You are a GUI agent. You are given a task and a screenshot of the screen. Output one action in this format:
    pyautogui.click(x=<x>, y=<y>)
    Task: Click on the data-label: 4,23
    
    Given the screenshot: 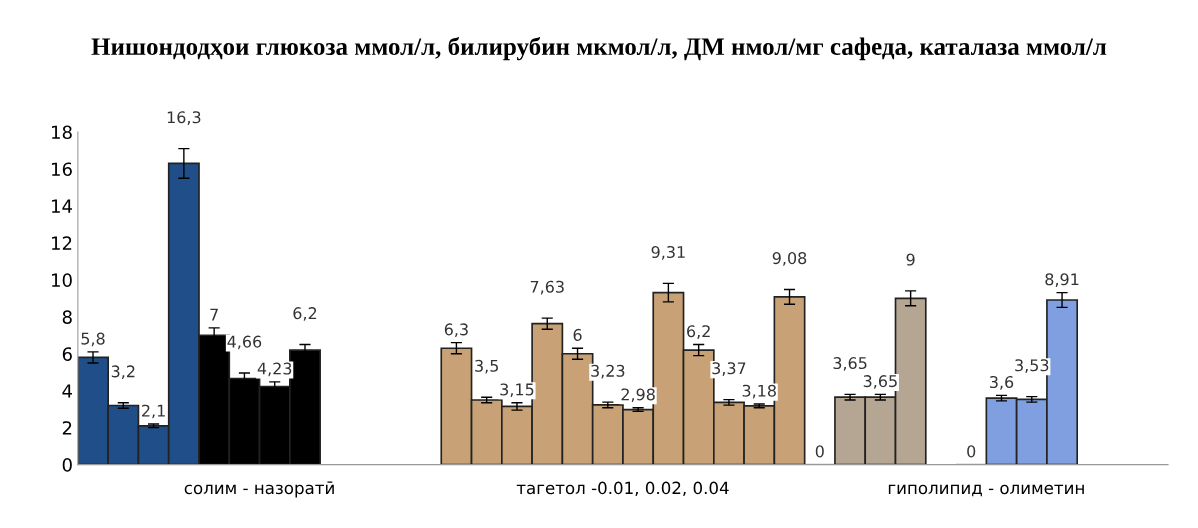 What is the action you would take?
    pyautogui.click(x=274, y=369)
    